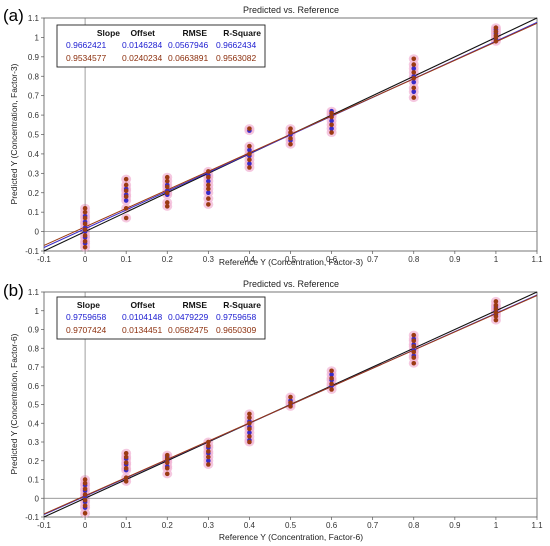 This screenshot has height=546, width=550. I want to click on x-tick-label: 1.1, so click(537, 525).